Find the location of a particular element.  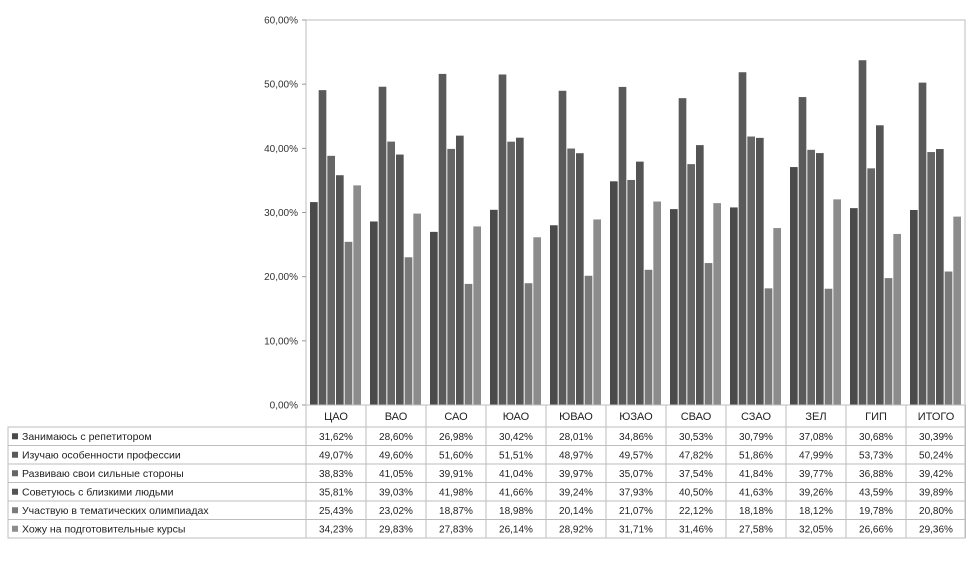

data-label: 22,12% is located at coordinates (696, 511).